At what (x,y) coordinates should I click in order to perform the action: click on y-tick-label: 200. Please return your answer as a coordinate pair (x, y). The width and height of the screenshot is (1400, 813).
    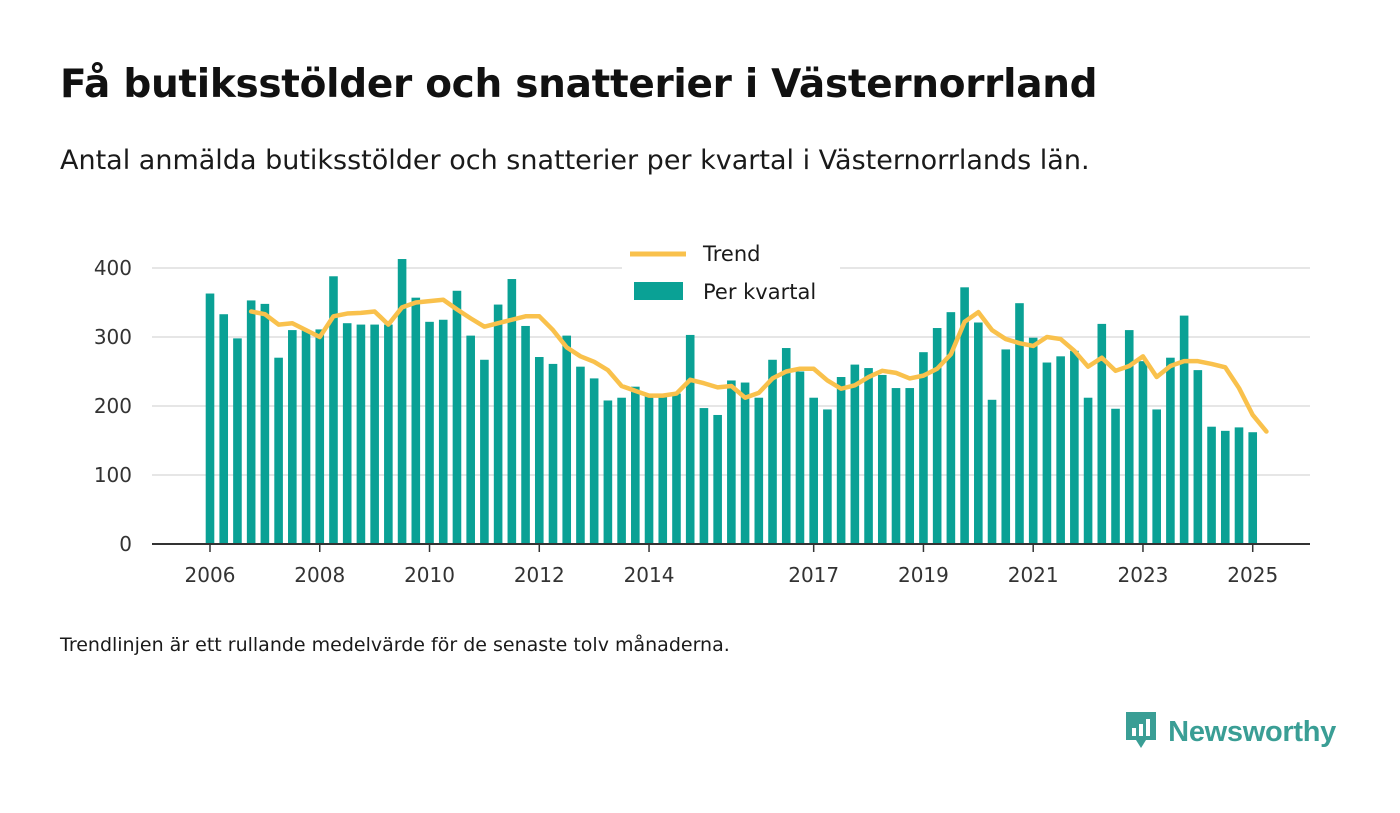
    Looking at the image, I should click on (113, 406).